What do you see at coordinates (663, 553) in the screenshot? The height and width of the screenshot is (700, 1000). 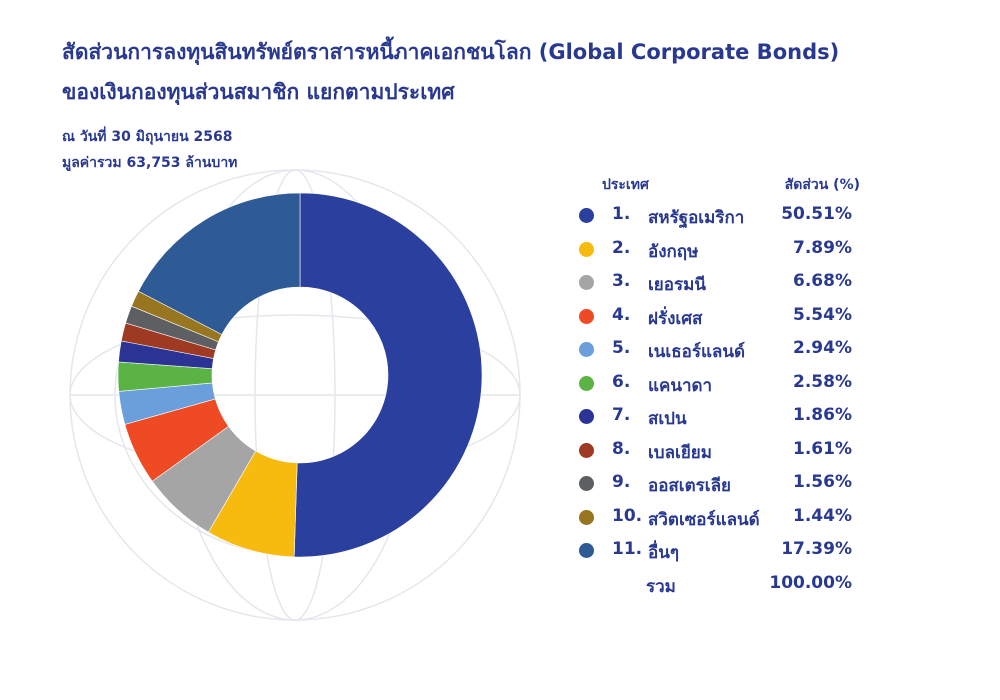 I see `legend-item-label: อื่นๆ` at bounding box center [663, 553].